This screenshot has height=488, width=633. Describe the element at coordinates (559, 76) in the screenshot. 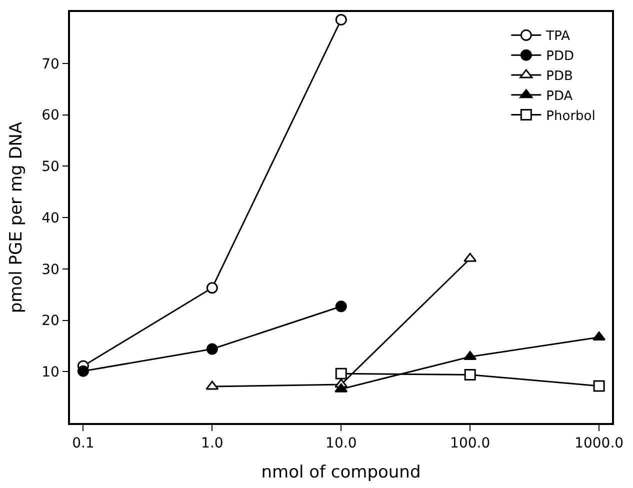

I see `legend-label: PDB` at that location.